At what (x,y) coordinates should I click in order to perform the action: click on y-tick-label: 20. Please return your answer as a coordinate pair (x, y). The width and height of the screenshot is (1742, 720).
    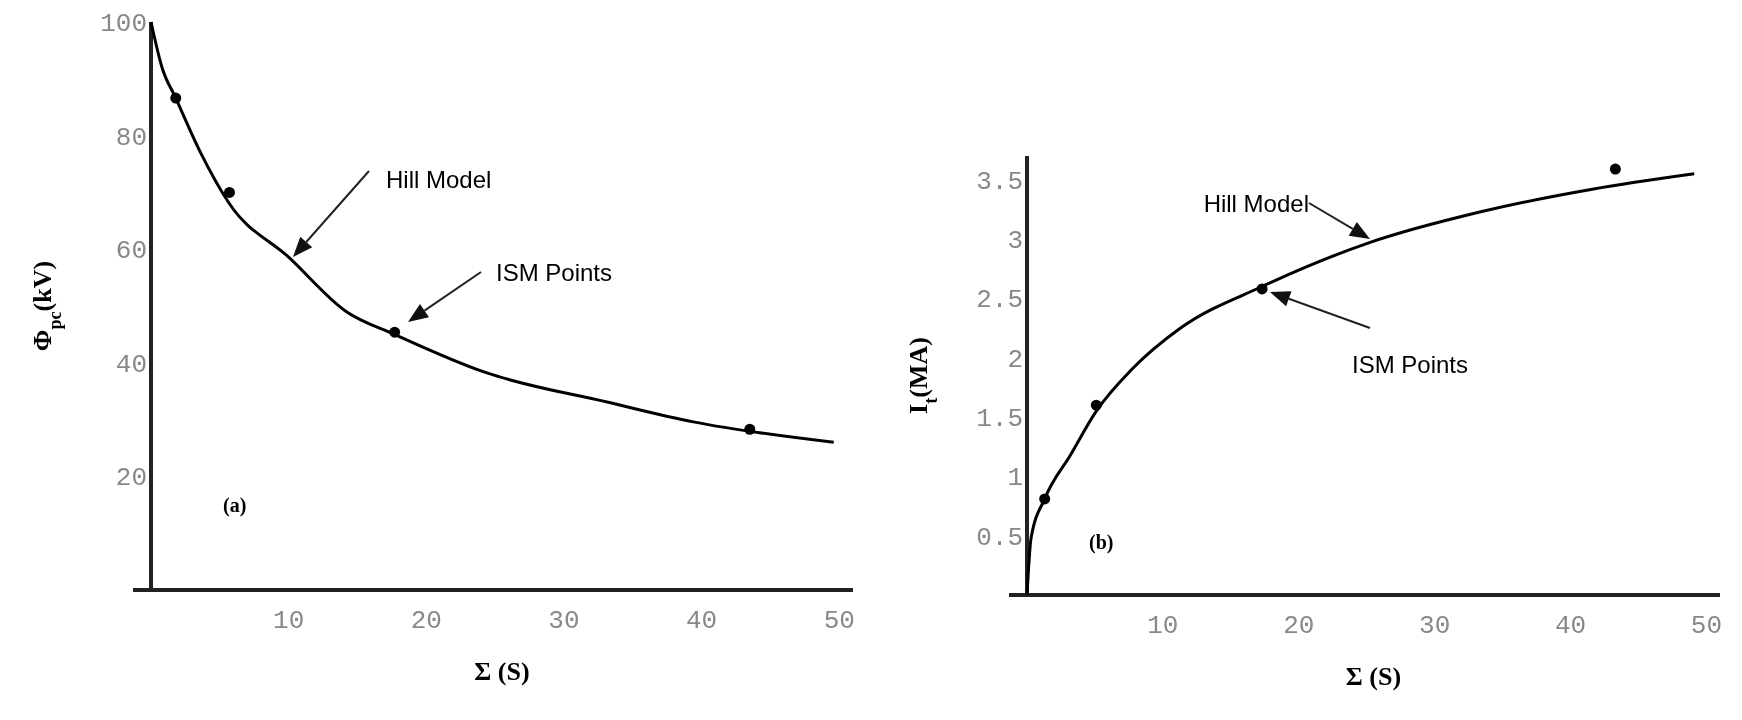
    Looking at the image, I should click on (131, 478).